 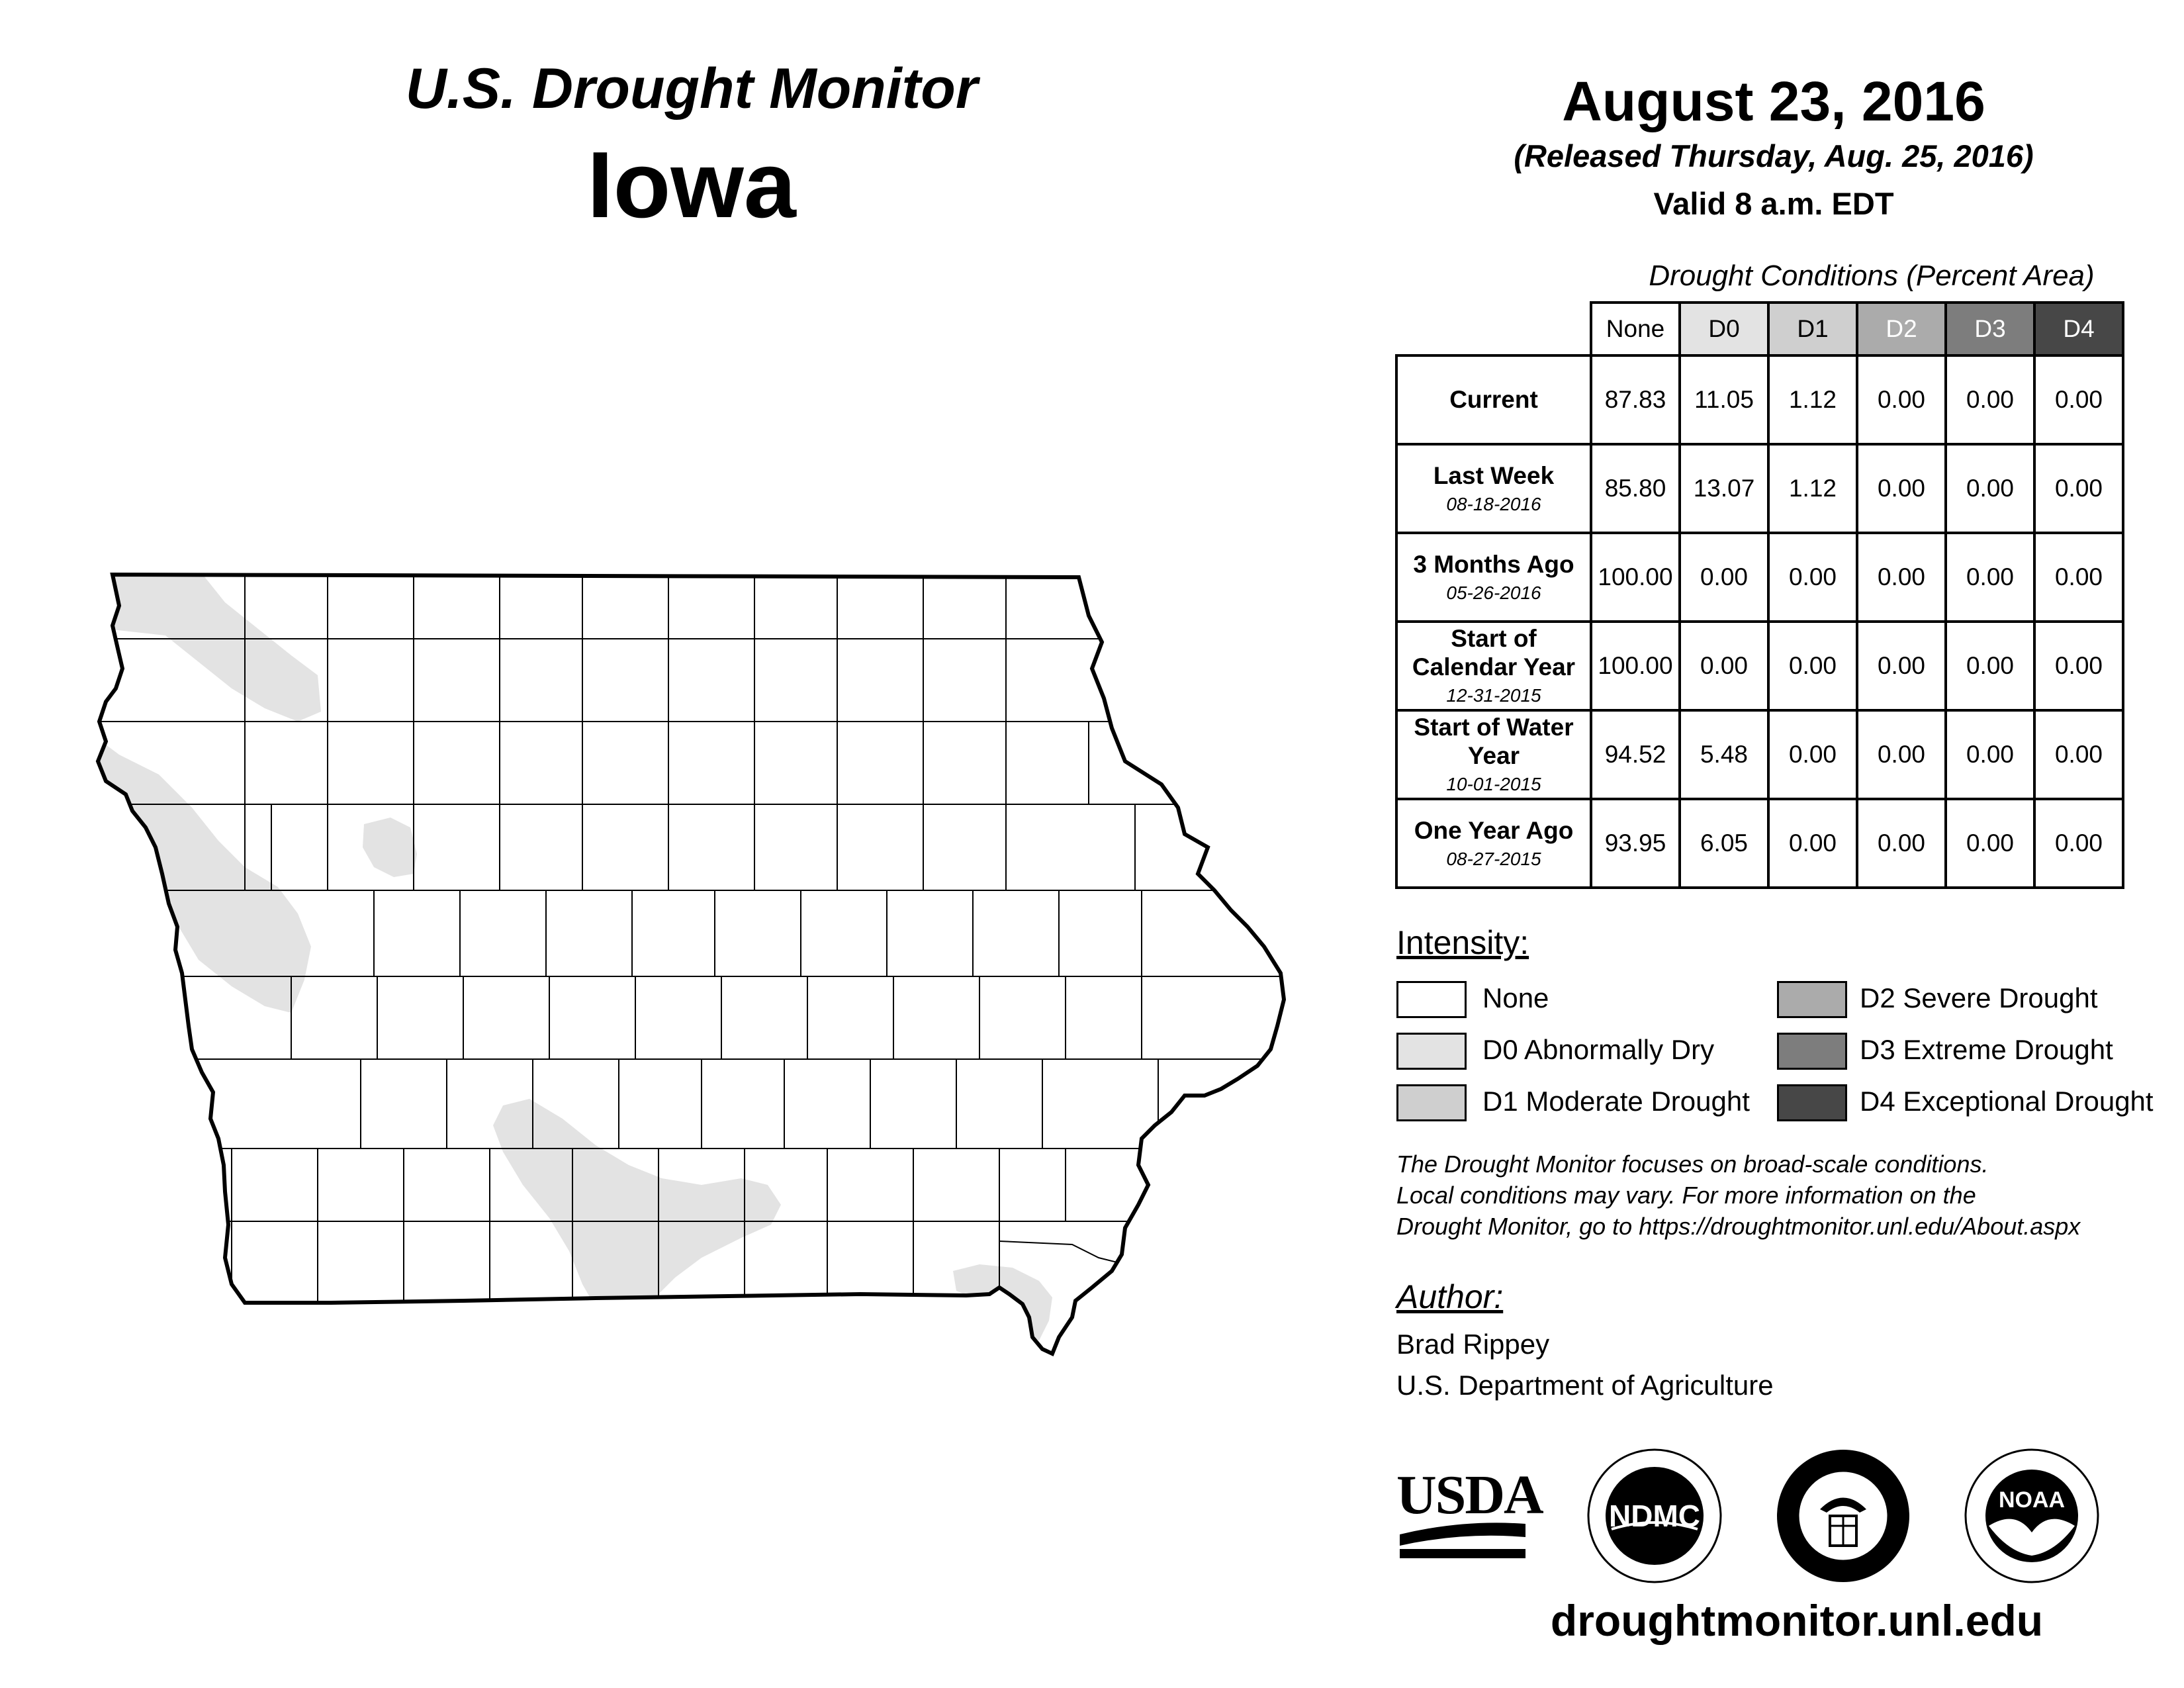 I want to click on usda-logo-text: USDA, so click(x=1470, y=1495).